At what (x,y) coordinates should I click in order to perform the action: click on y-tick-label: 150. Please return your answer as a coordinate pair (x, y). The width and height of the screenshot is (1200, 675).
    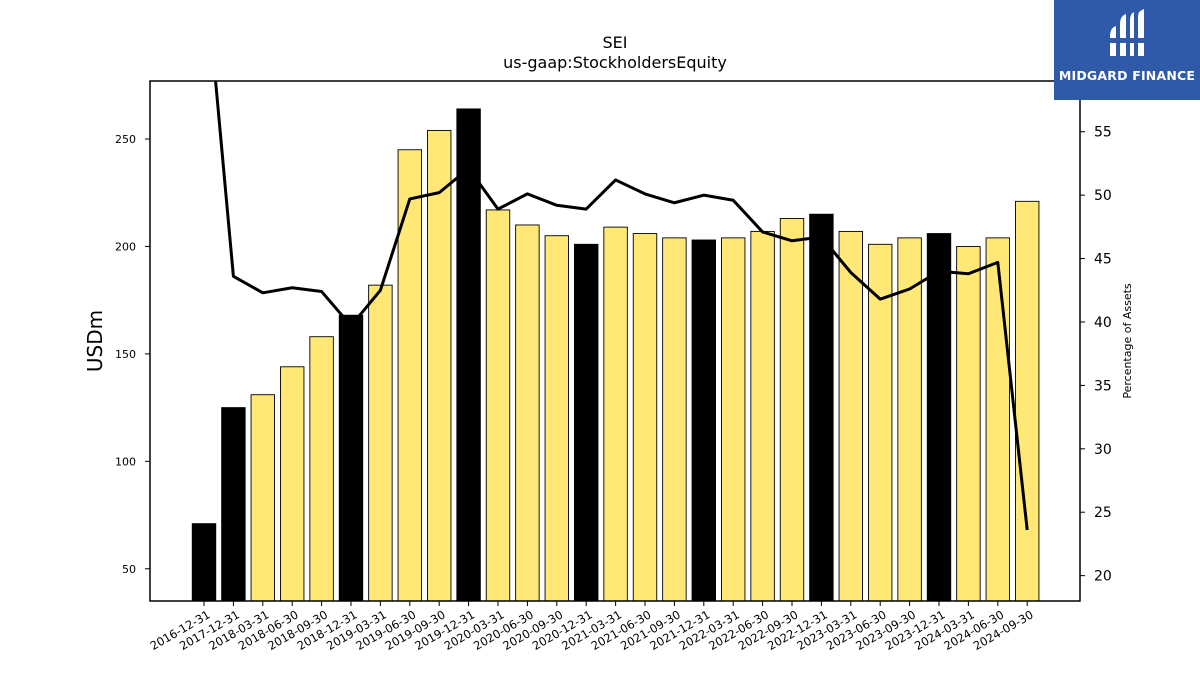
    Looking at the image, I should click on (125, 354).